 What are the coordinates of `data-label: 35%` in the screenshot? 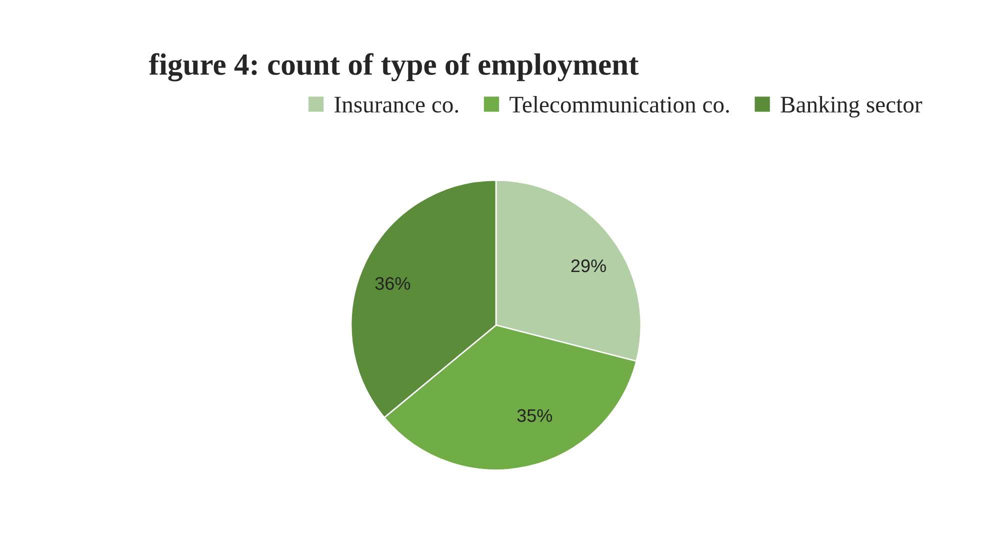 It's located at (534, 415).